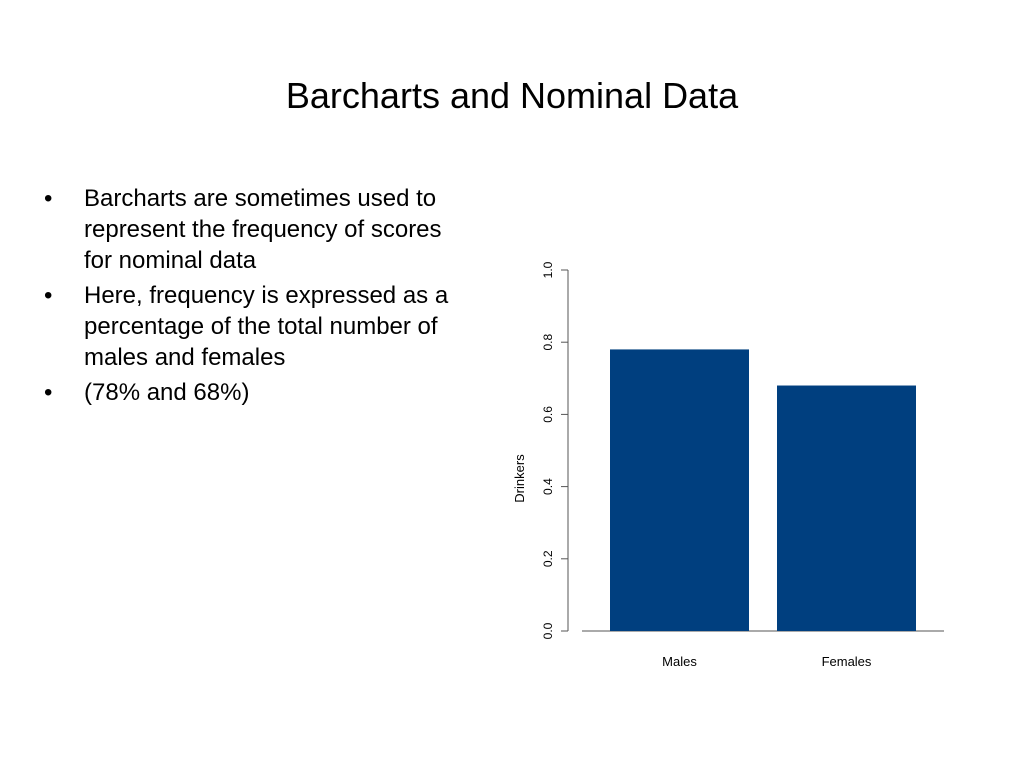 The height and width of the screenshot is (768, 1024). What do you see at coordinates (548, 342) in the screenshot?
I see `y-tick-label: 0.8` at bounding box center [548, 342].